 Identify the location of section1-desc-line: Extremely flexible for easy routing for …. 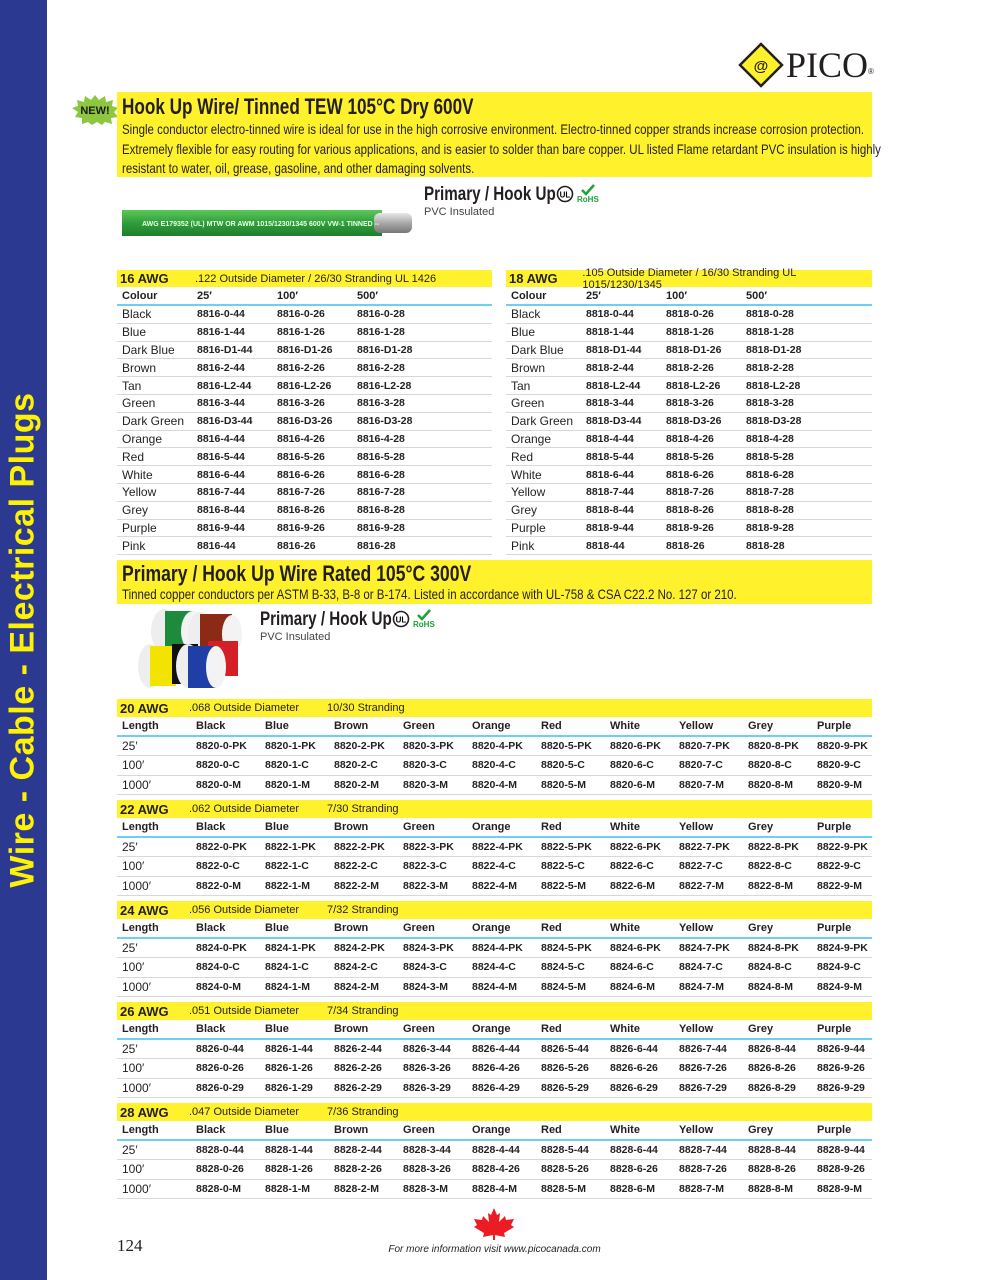
(501, 148).